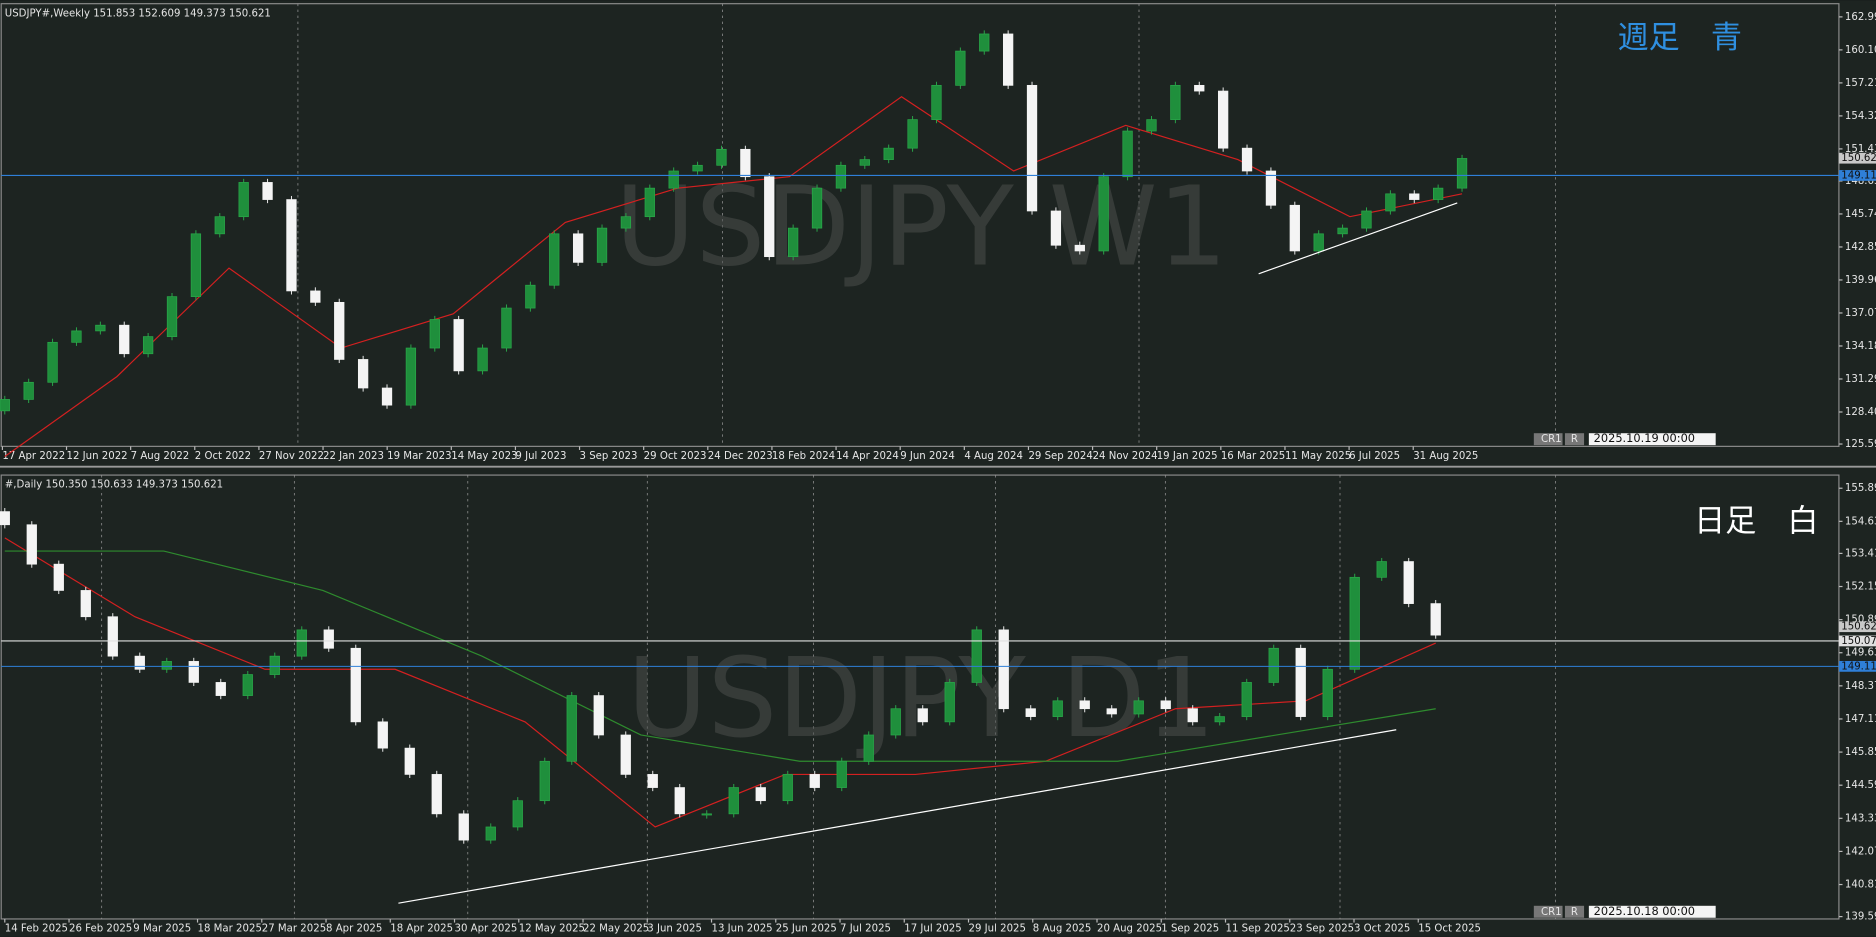  What do you see at coordinates (897, 816) in the screenshot?
I see `trendline` at bounding box center [897, 816].